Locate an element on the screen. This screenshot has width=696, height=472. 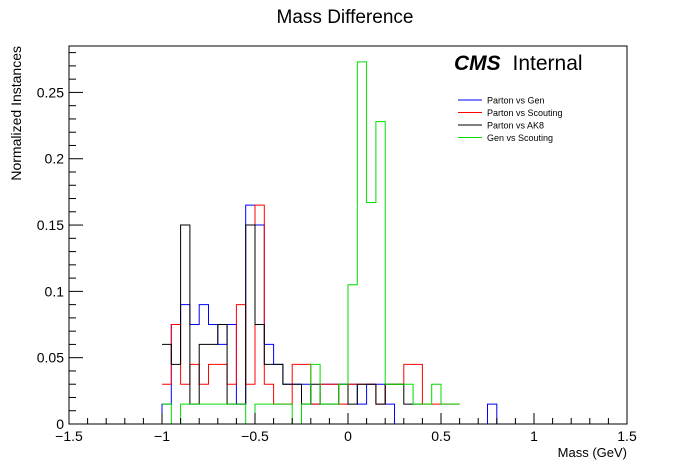
x-tick-label: 1.5 is located at coordinates (627, 436).